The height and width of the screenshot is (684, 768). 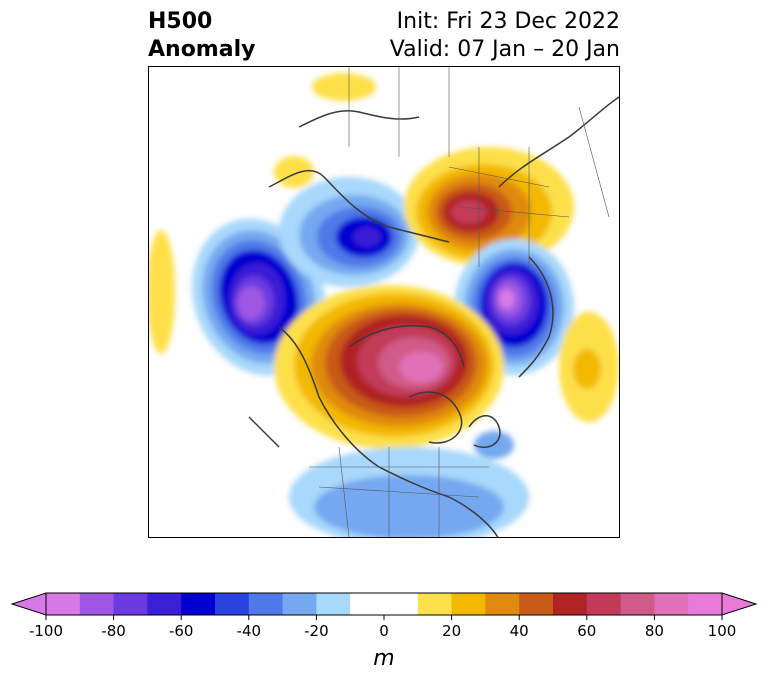 I want to click on colorbar-extend-min, so click(x=28, y=604).